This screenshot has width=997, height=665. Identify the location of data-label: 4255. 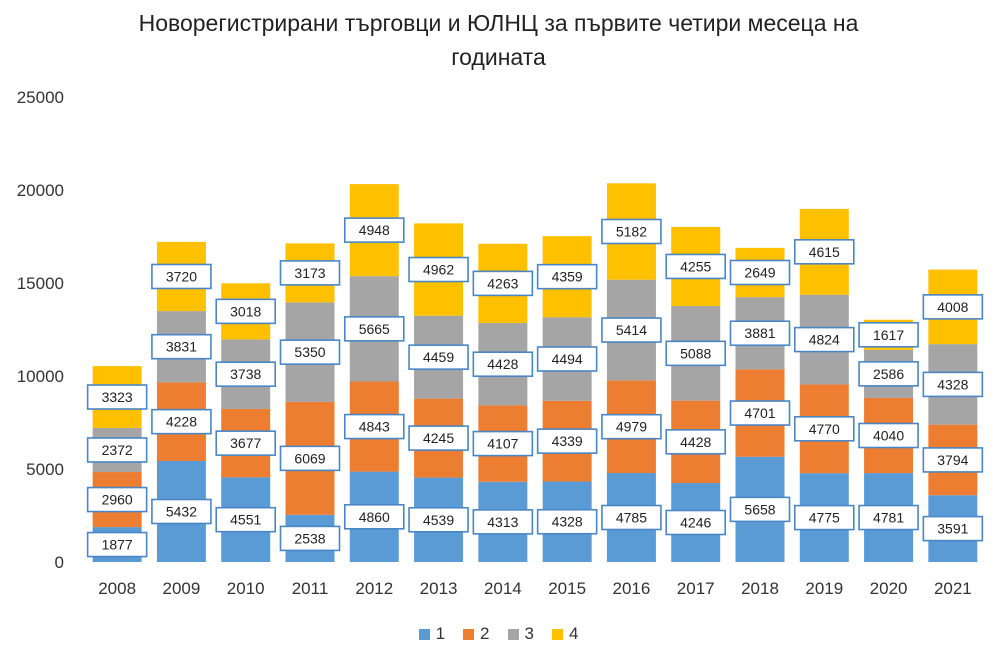
(695, 266).